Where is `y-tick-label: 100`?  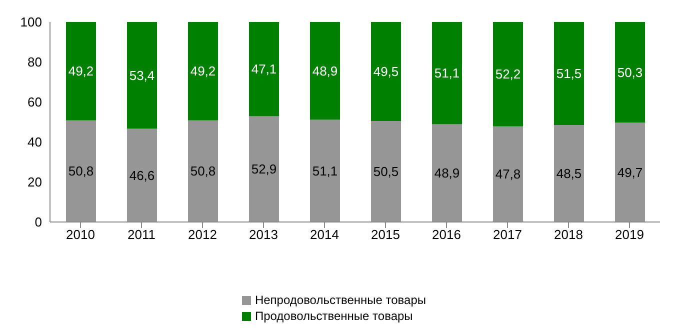
y-tick-label: 100 is located at coordinates (31, 22).